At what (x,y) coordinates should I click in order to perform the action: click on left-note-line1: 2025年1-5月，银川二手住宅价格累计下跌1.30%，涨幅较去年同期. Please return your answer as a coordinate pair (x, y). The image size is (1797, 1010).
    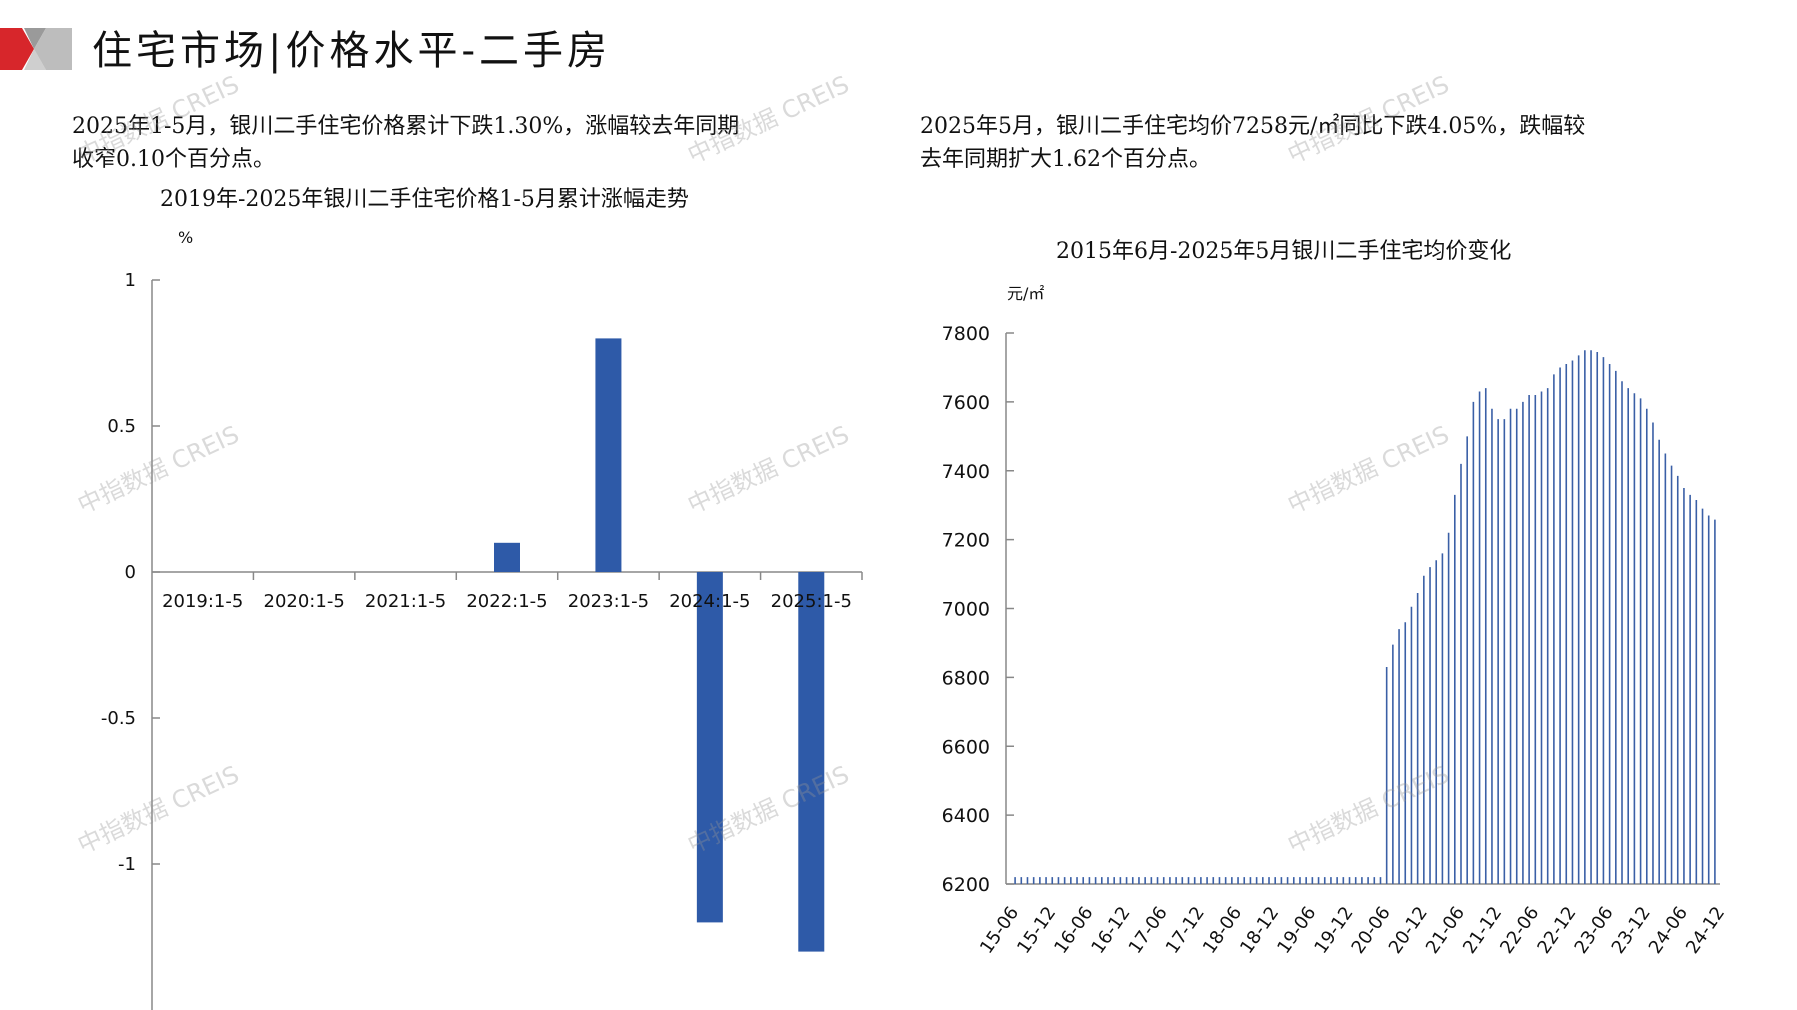
    Looking at the image, I should click on (406, 126).